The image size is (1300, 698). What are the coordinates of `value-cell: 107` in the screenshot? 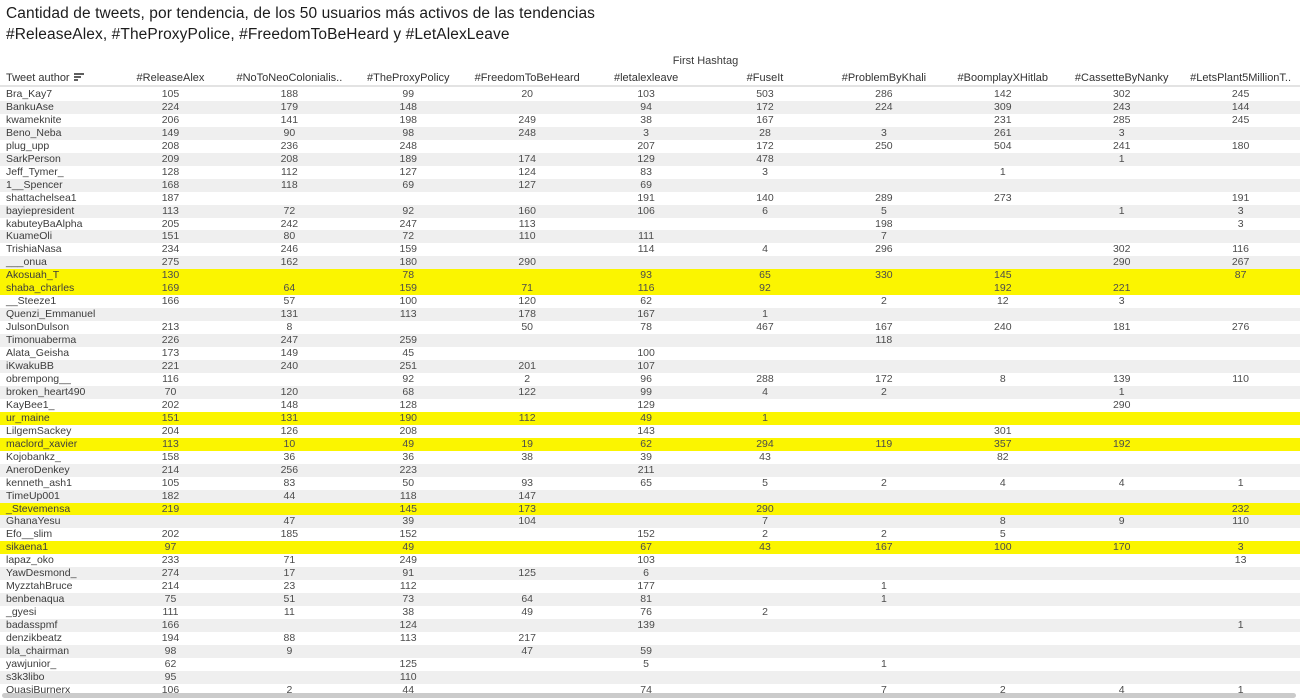 It's located at (646, 366).